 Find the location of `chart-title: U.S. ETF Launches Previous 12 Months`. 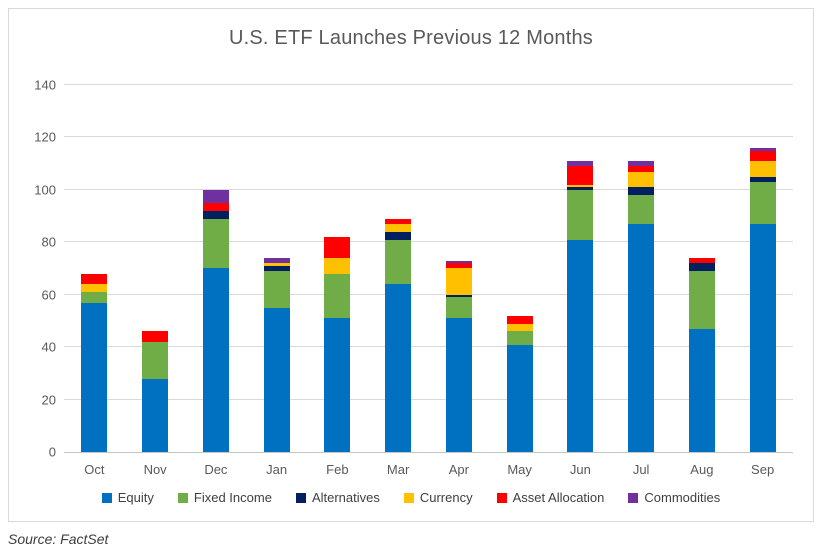

chart-title: U.S. ETF Launches Previous 12 Months is located at coordinates (411, 38).